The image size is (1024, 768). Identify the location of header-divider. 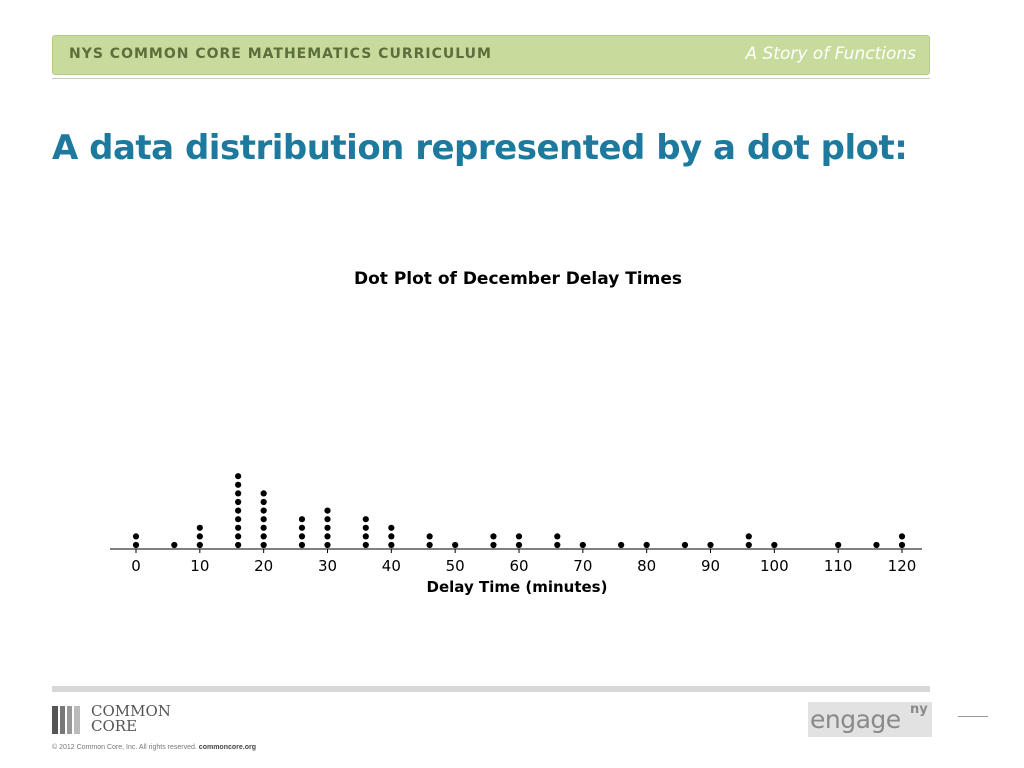
(491, 78).